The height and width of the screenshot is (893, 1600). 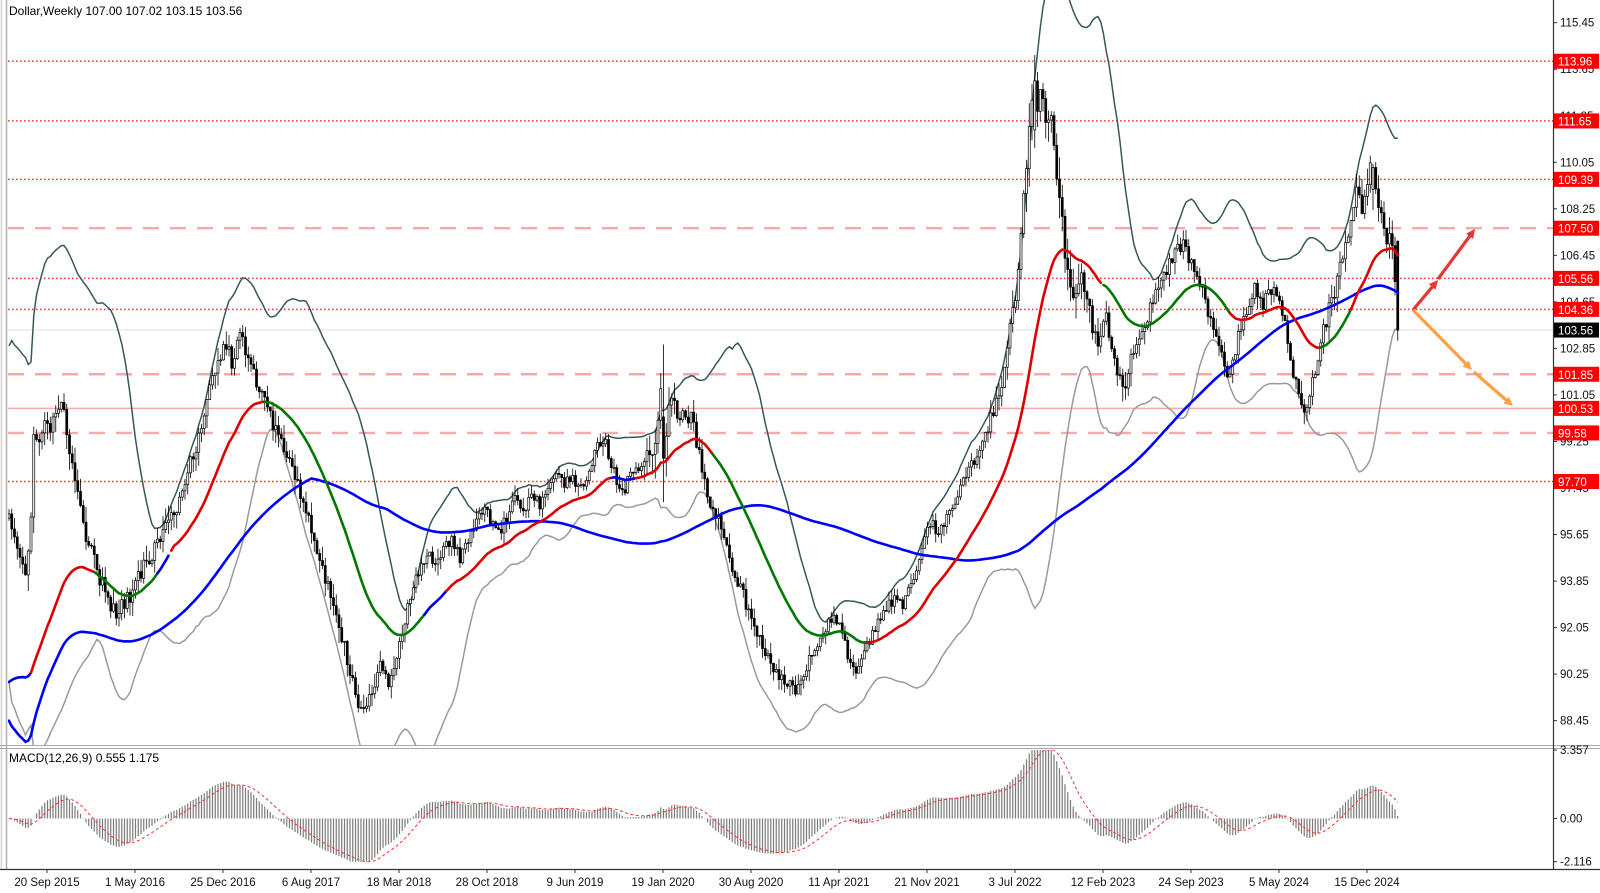 What do you see at coordinates (1190, 883) in the screenshot?
I see `time-axis-label: 24 Sep 2023` at bounding box center [1190, 883].